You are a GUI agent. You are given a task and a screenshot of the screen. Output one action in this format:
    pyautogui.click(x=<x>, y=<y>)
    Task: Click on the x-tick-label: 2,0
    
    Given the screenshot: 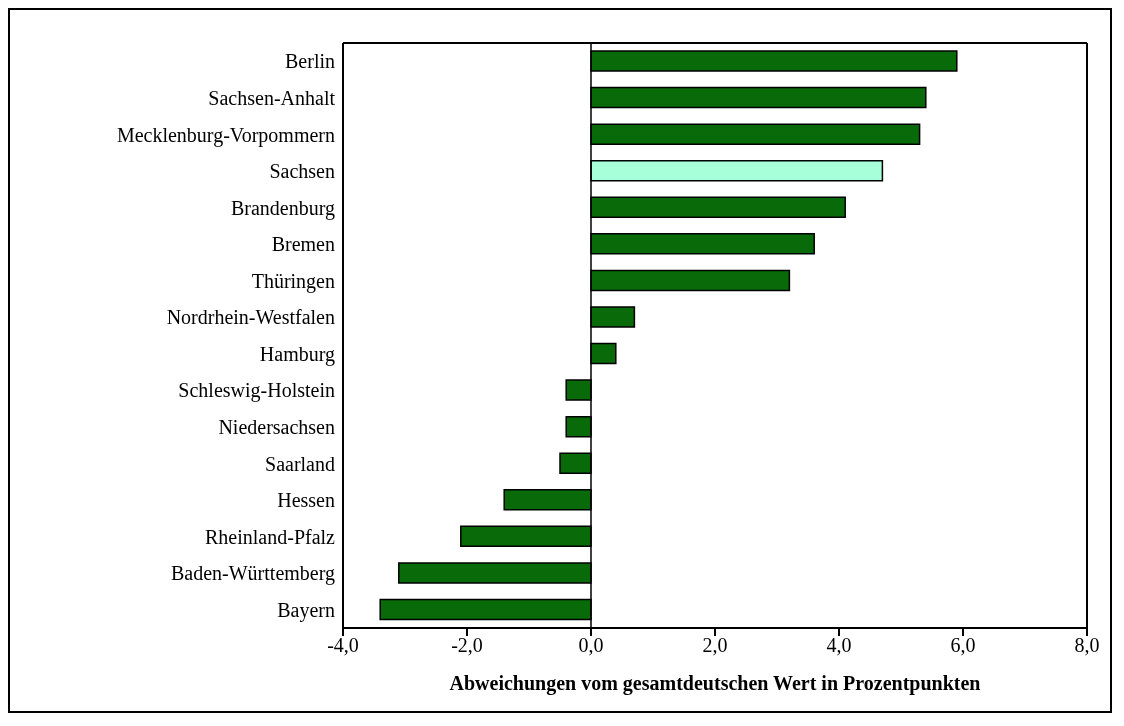 What is the action you would take?
    pyautogui.click(x=715, y=645)
    